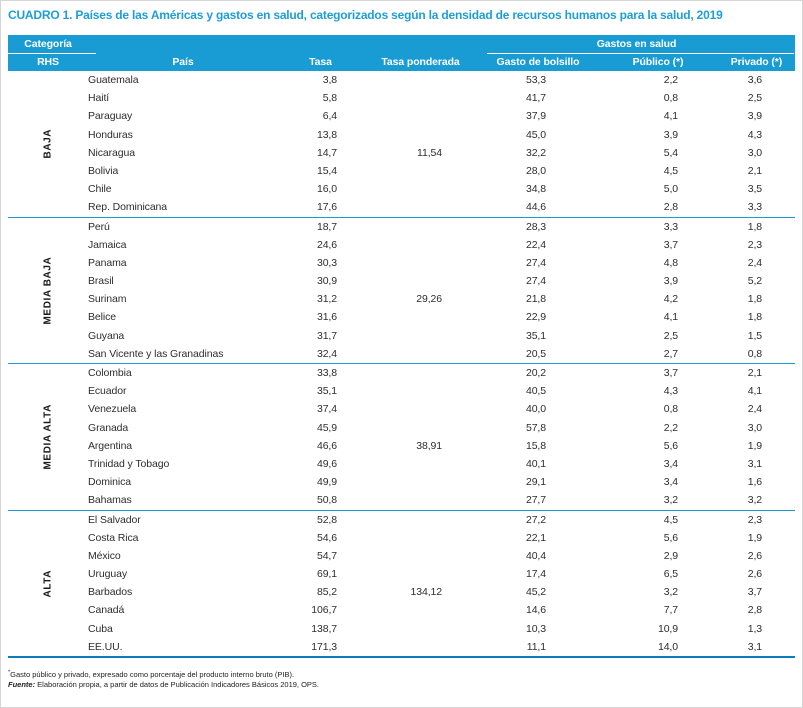  Describe the element at coordinates (326, 391) in the screenshot. I see `cell-rate: 35,1` at that location.